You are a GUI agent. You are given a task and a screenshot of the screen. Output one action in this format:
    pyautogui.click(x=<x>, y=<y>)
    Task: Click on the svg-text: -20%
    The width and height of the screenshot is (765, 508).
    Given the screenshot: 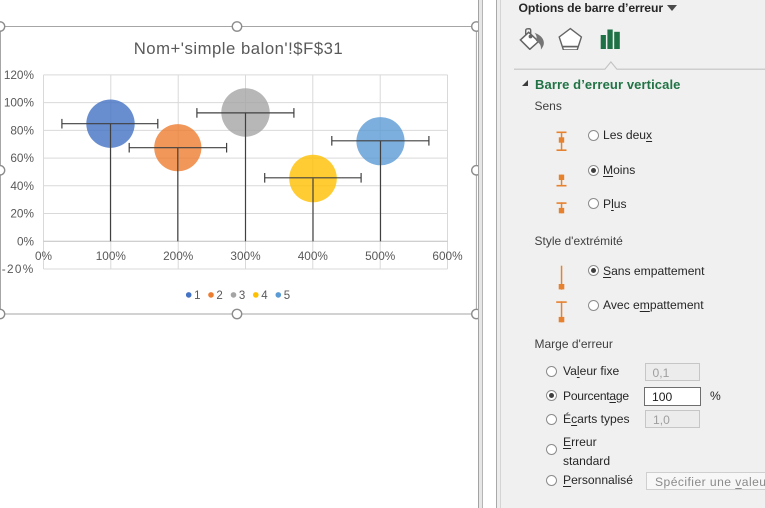 What is the action you would take?
    pyautogui.click(x=18, y=269)
    